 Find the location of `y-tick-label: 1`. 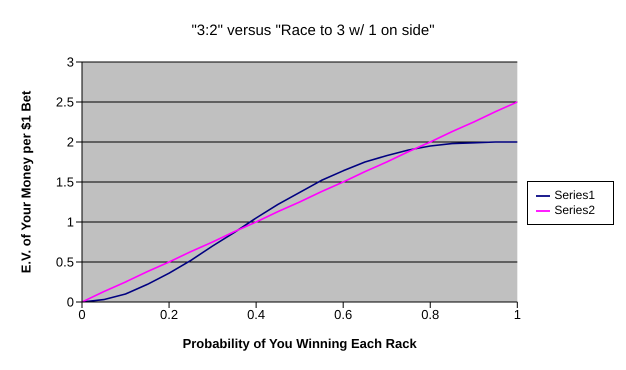

y-tick-label: 1 is located at coordinates (70, 222).